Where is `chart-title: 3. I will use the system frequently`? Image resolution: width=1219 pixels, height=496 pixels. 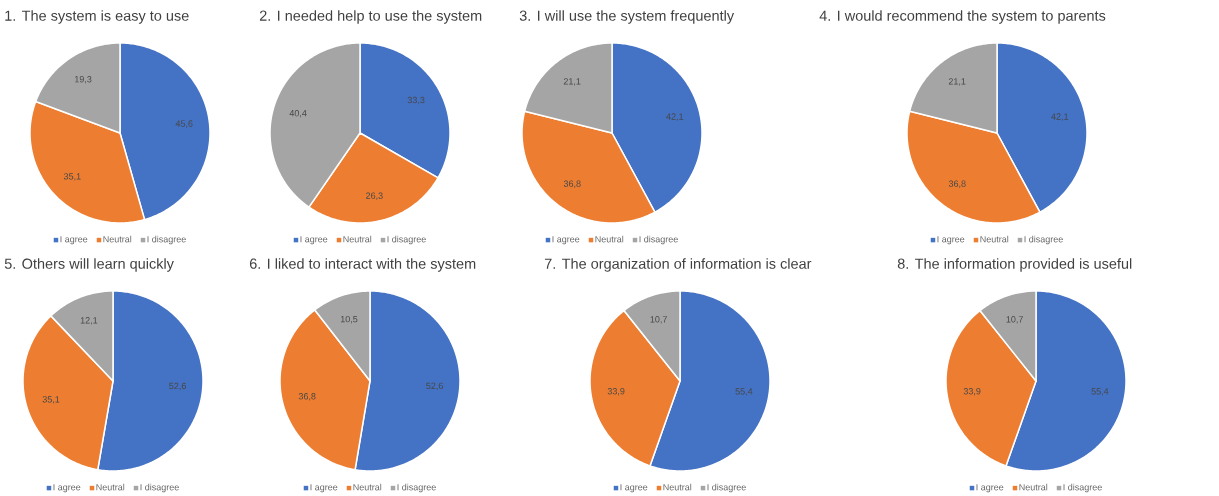 chart-title: 3. I will use the system frequently is located at coordinates (627, 17).